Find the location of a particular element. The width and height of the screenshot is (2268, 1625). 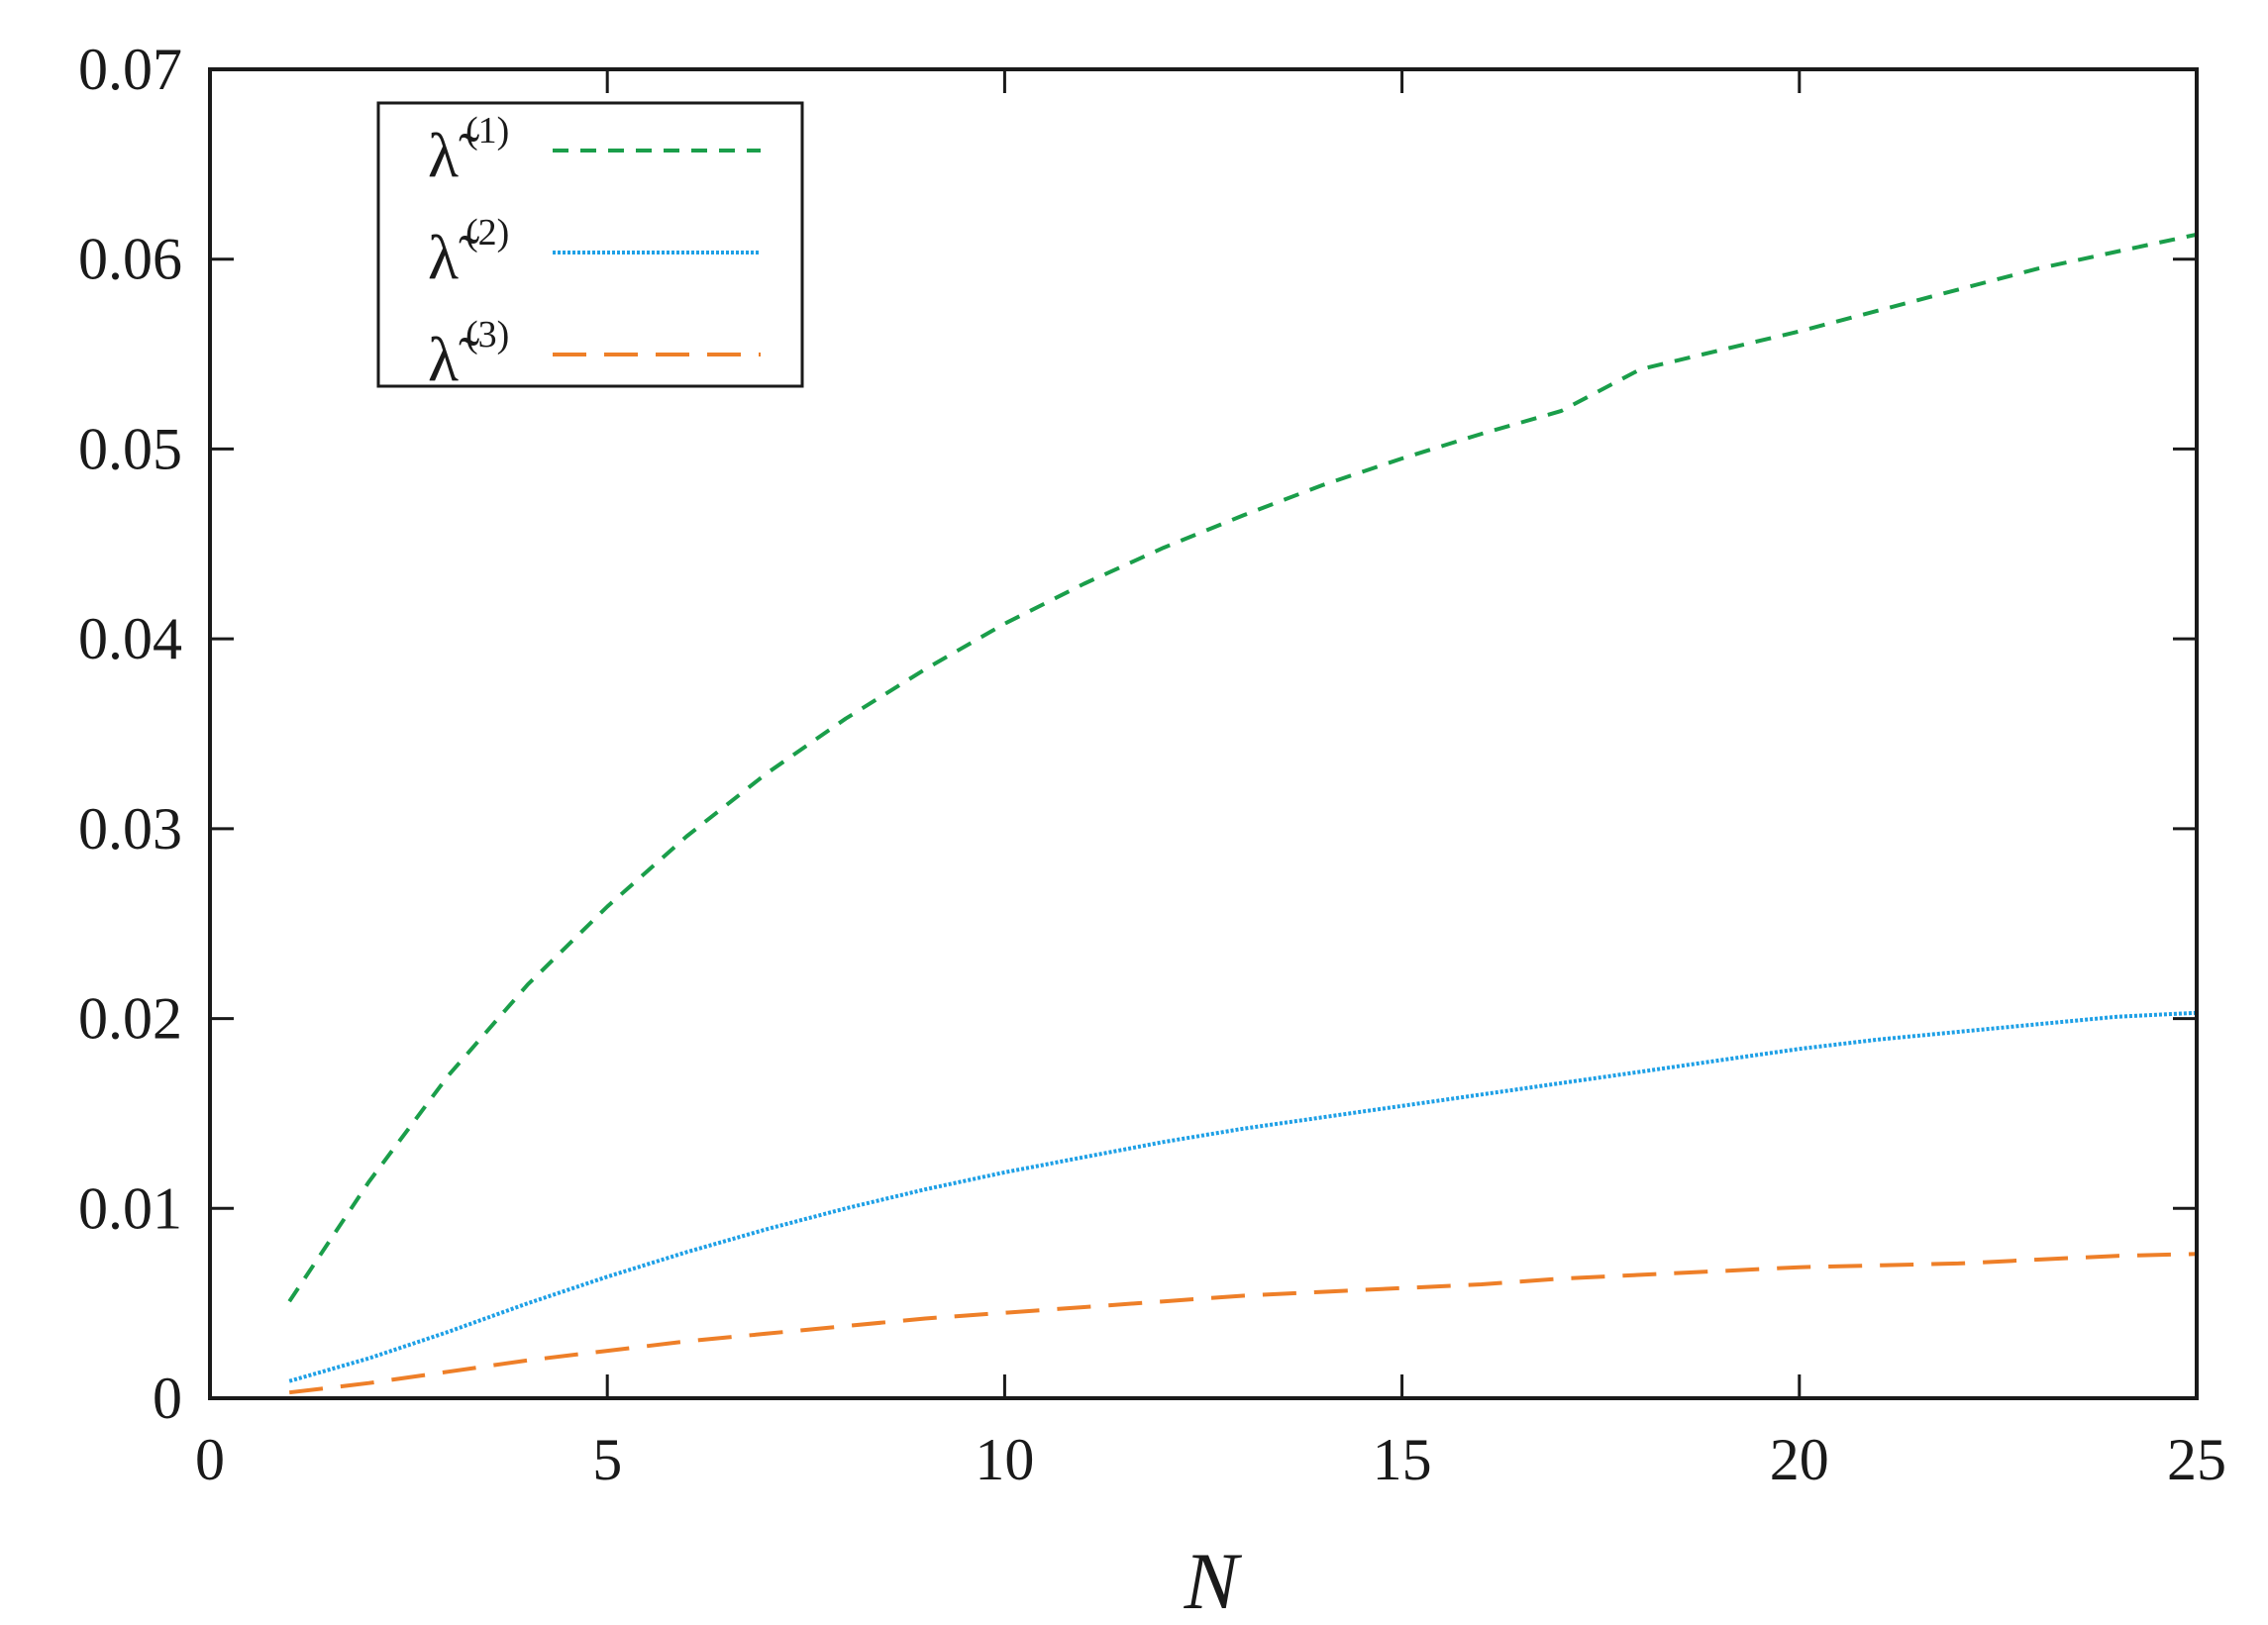

y-tick-label: 0.06 is located at coordinates (130, 259).